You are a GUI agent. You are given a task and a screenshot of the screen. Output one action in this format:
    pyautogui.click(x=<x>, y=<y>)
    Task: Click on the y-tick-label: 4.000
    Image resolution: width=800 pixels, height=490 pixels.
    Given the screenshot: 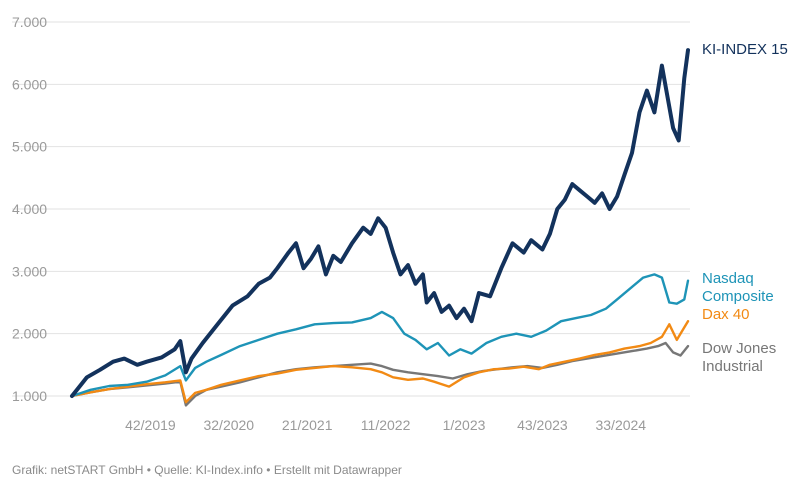 What is the action you would take?
    pyautogui.click(x=29, y=209)
    